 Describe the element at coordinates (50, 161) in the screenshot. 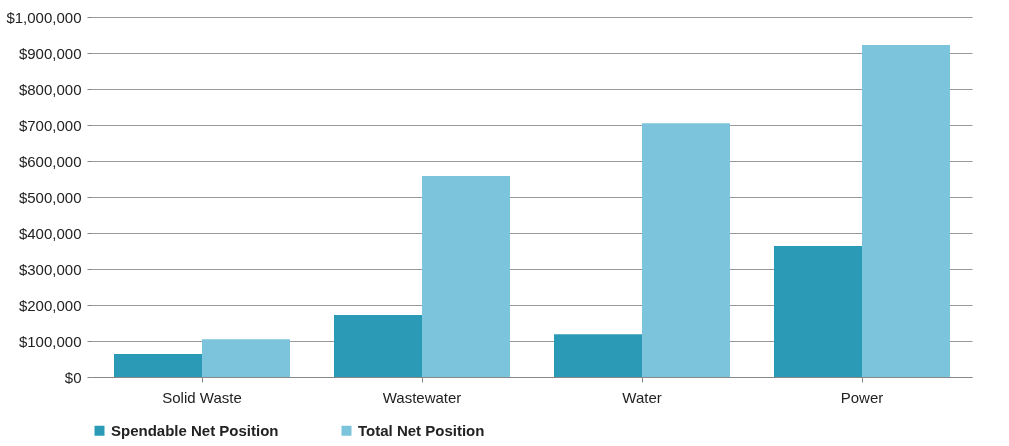

I see `y-tick-label: $600,000` at that location.